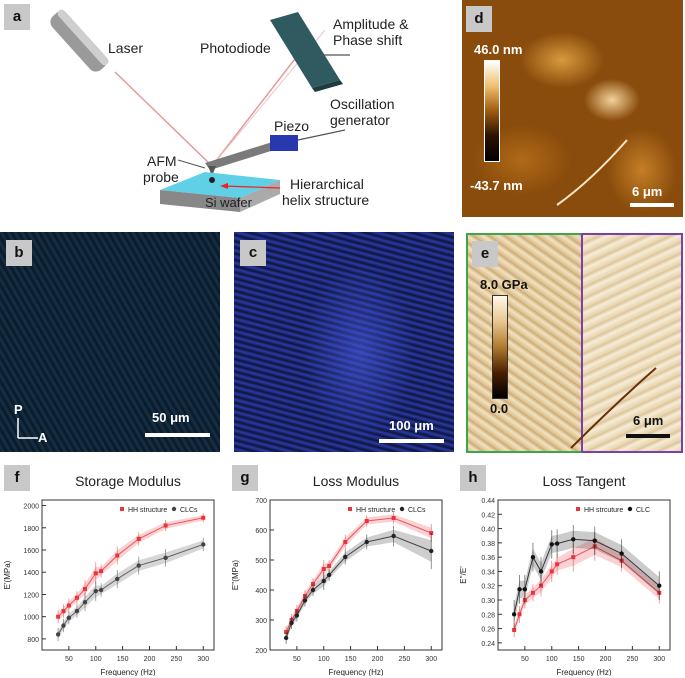 Image resolution: width=685 pixels, height=678 pixels. I want to click on hierarchical-label-2: helix structure, so click(326, 200).